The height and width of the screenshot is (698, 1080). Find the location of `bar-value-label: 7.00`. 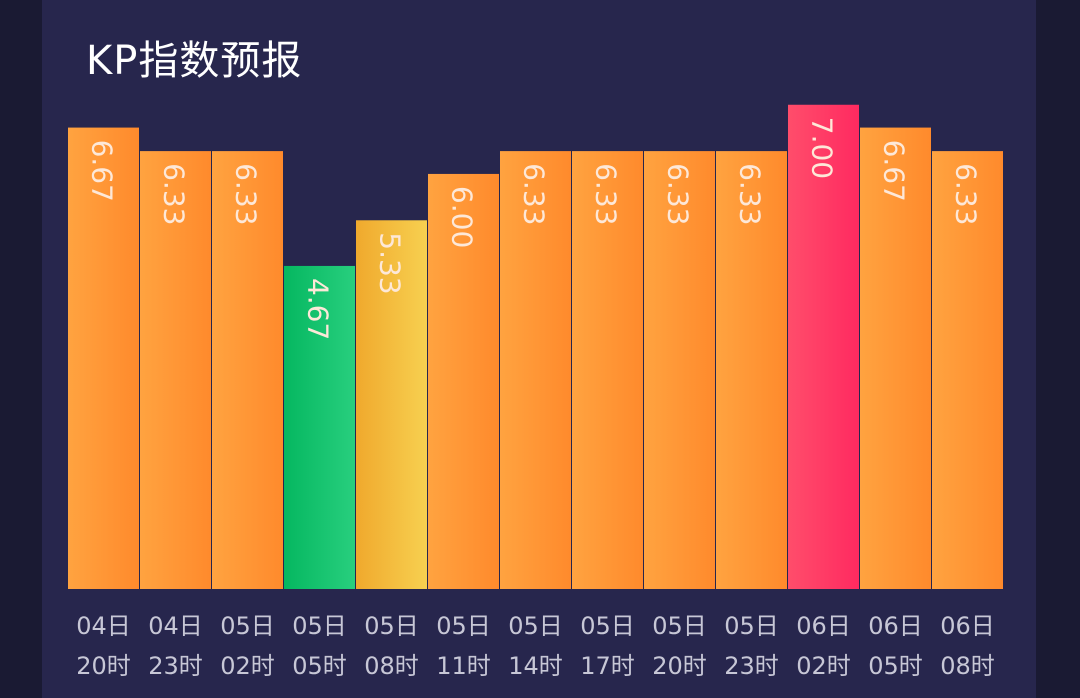

bar-value-label: 7.00 is located at coordinates (822, 148).